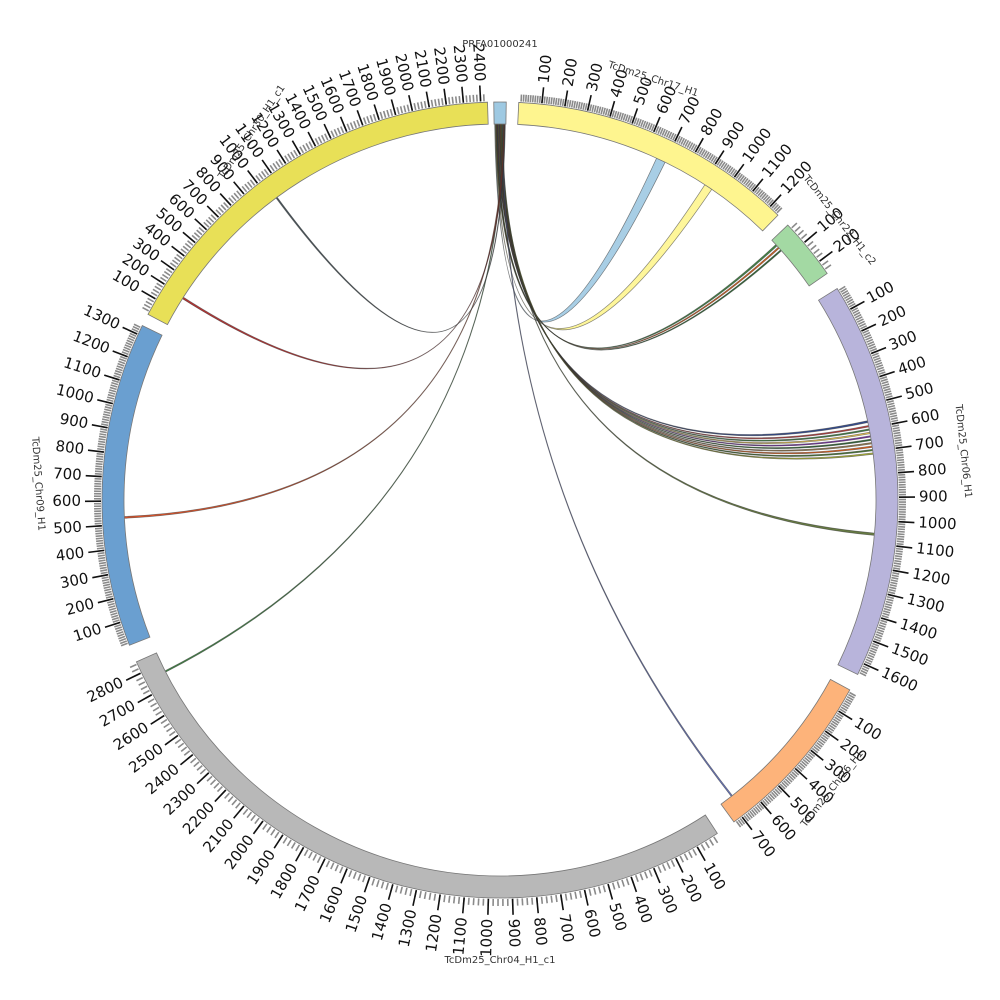 This screenshot has height=1000, width=1000. Describe the element at coordinates (893, 316) in the screenshot. I see `tick-label: 200` at that location.